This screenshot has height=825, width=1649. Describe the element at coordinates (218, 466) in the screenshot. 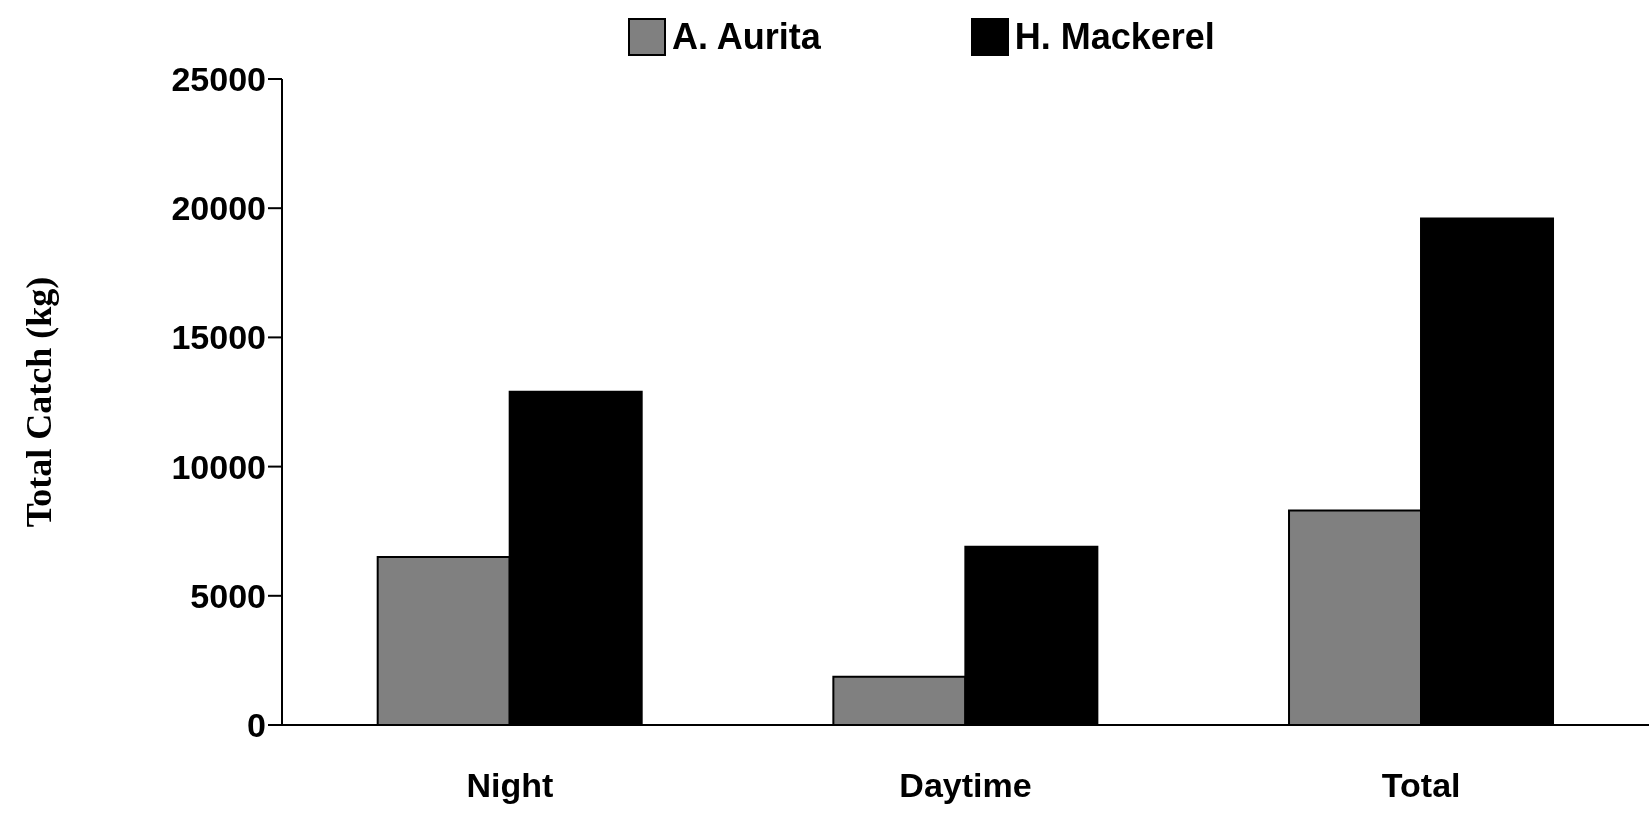

I see `y-tick-label: 10000` at that location.